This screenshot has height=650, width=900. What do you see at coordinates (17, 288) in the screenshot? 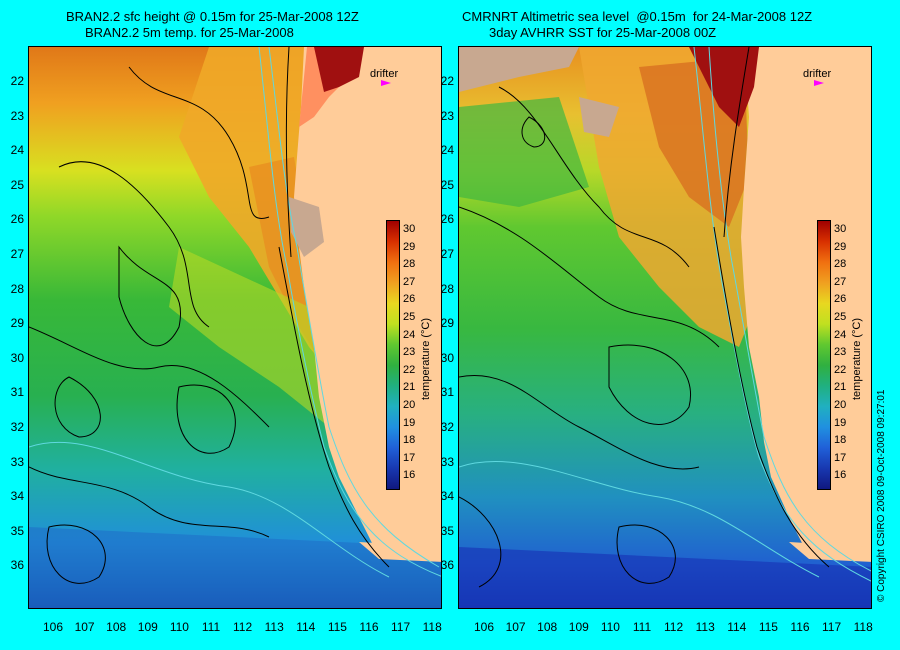
I see `y-axis-label: 28` at bounding box center [17, 288].